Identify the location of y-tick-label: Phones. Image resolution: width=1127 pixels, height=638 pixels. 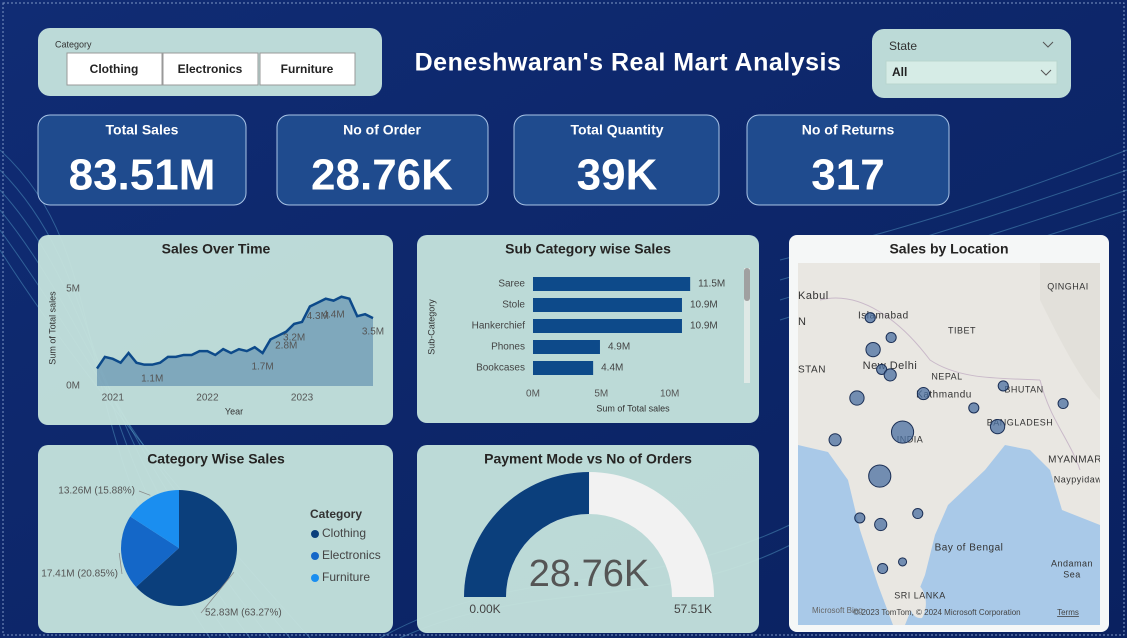
(508, 347).